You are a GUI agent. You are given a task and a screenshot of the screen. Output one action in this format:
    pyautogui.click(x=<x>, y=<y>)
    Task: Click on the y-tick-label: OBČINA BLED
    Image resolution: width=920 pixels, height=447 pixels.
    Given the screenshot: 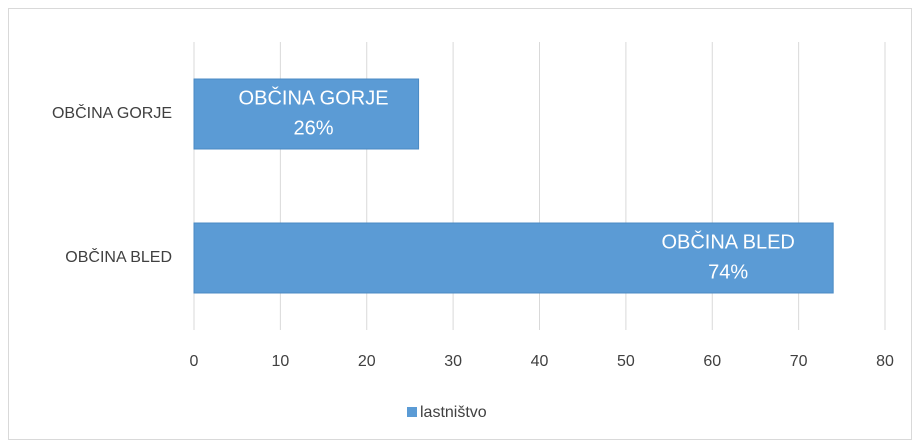 What is the action you would take?
    pyautogui.click(x=118, y=256)
    